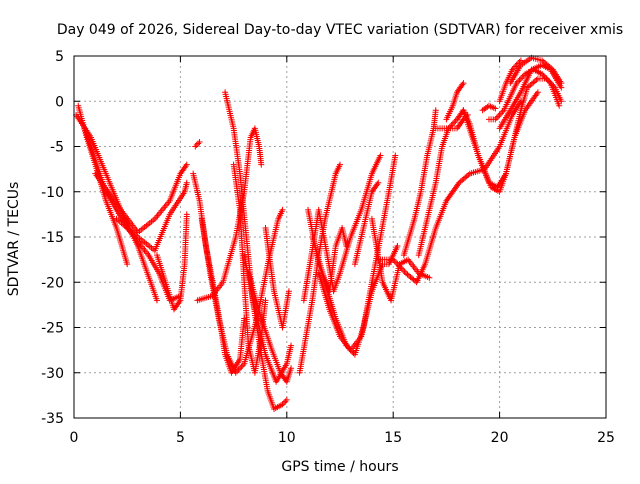  What do you see at coordinates (500, 438) in the screenshot?
I see `x-tick-label: 20` at bounding box center [500, 438].